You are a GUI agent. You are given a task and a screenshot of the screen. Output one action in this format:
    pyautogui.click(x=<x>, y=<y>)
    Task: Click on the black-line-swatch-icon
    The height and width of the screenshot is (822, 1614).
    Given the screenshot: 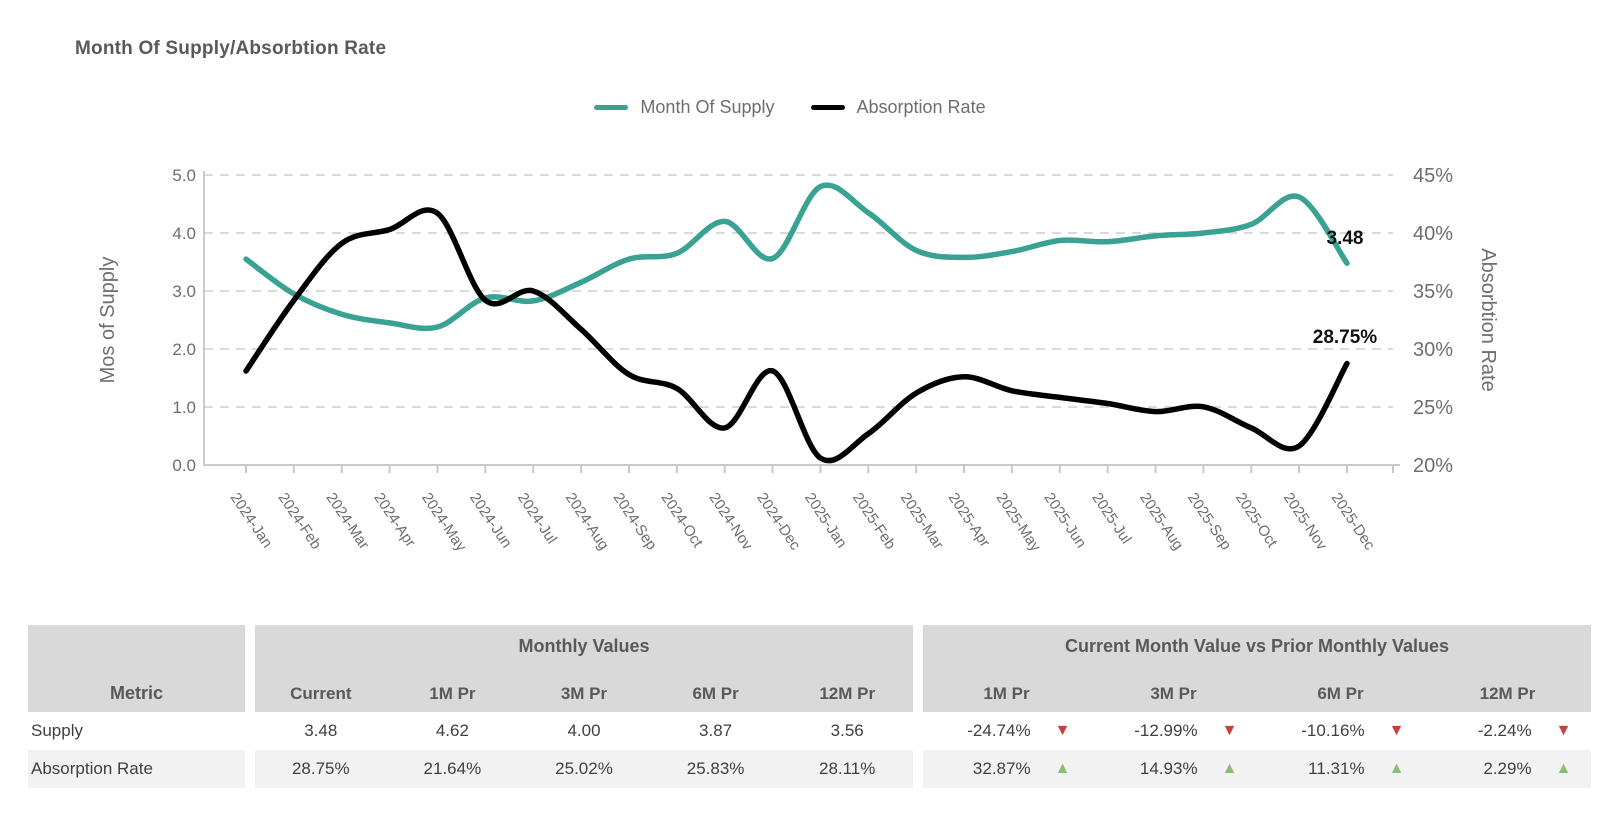 What is the action you would take?
    pyautogui.click(x=827, y=107)
    